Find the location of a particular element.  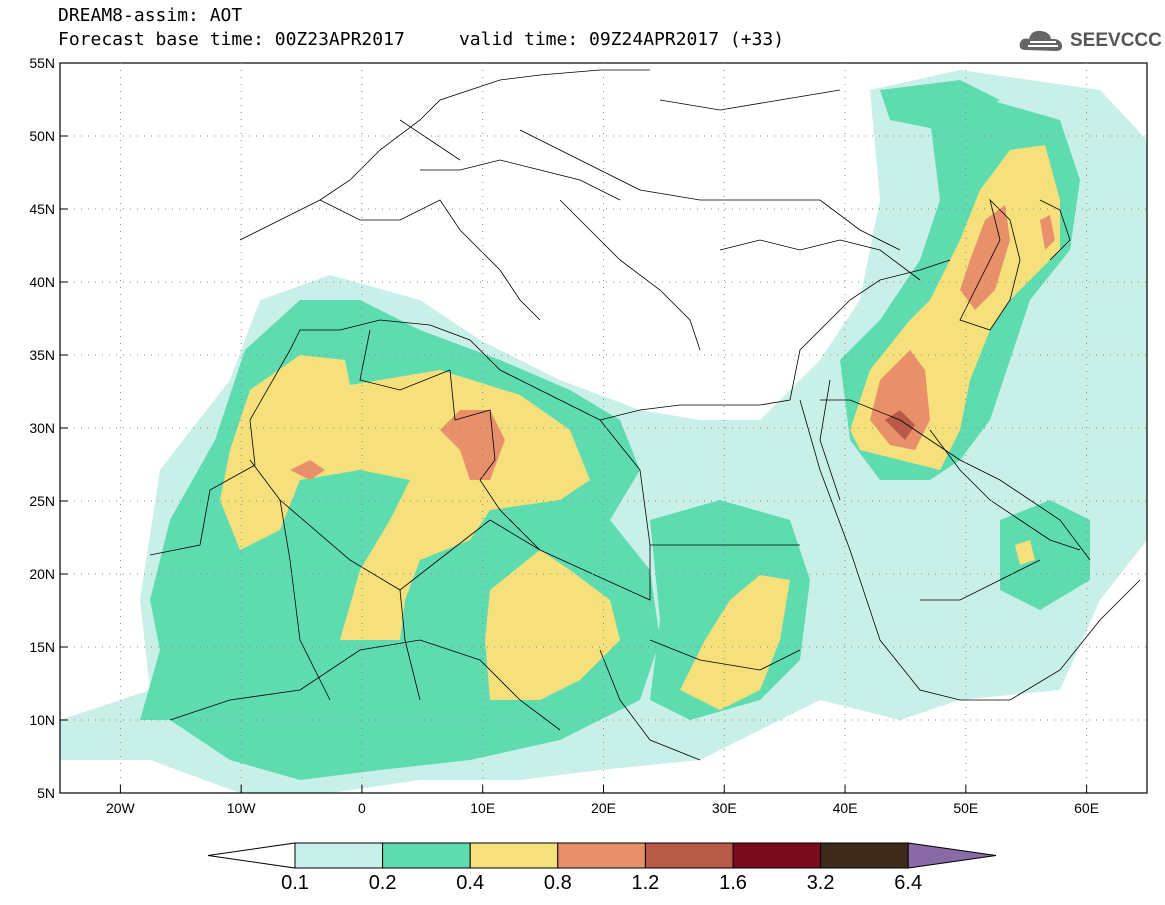

lon-tick-label: 30E is located at coordinates (724, 808).